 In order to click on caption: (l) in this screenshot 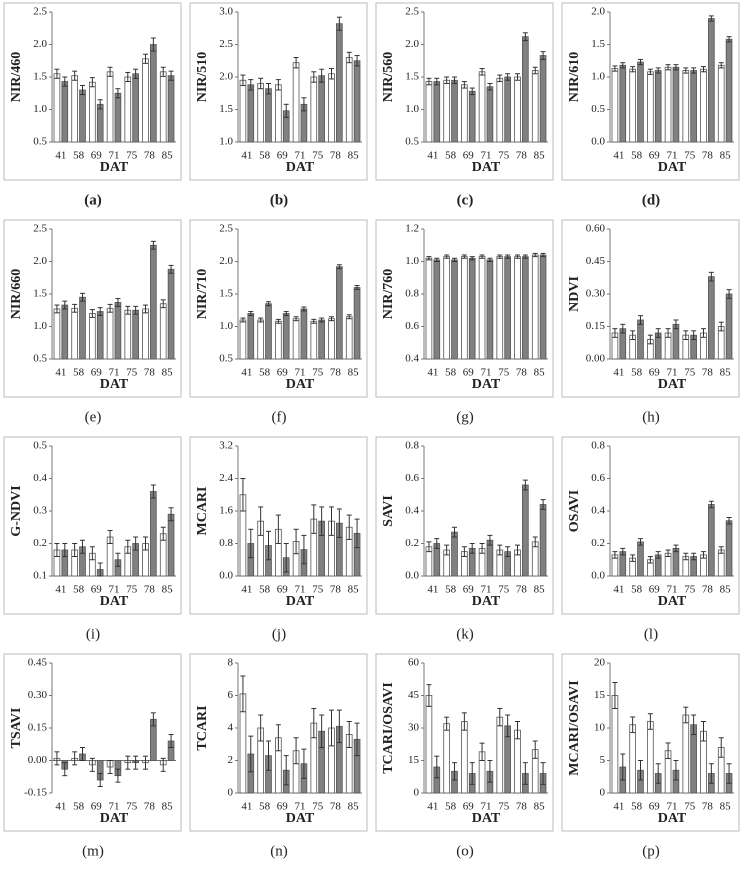, I will do `click(651, 634)`.